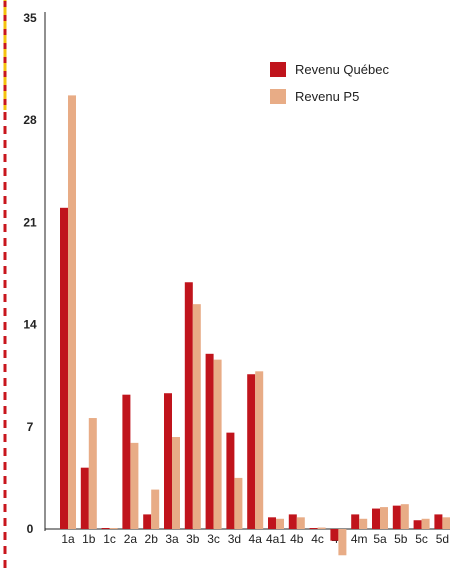 This screenshot has height=570, width=450. What do you see at coordinates (272, 523) in the screenshot?
I see `bar-revenu-quebec-4a1` at bounding box center [272, 523].